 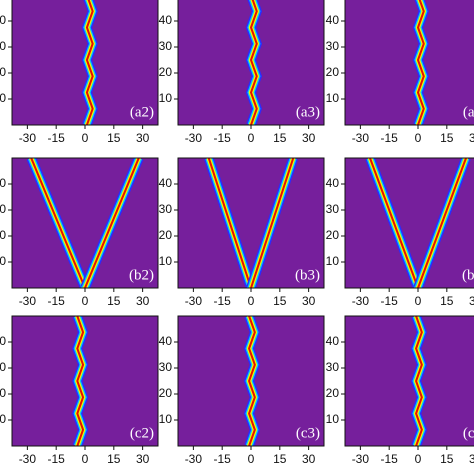 I want to click on panel-label: (a2), so click(x=142, y=112).